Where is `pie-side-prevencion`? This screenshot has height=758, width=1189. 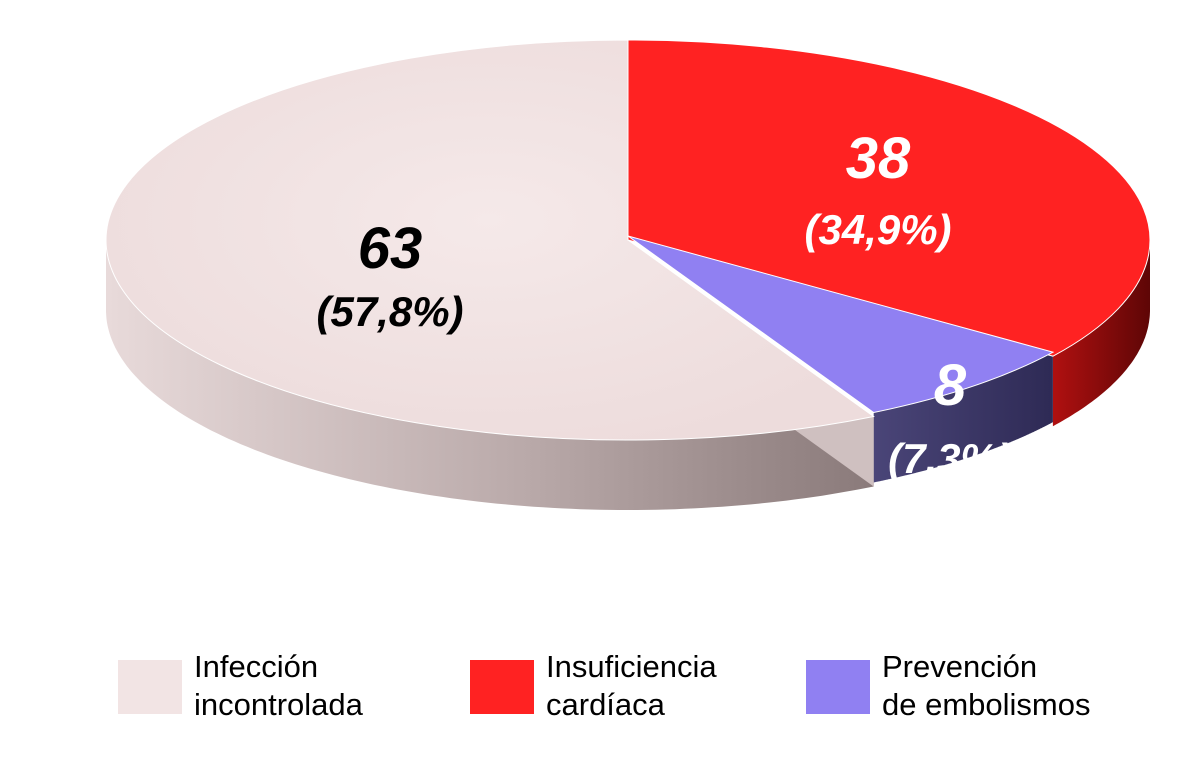 pie-side-prevencion is located at coordinates (963, 417).